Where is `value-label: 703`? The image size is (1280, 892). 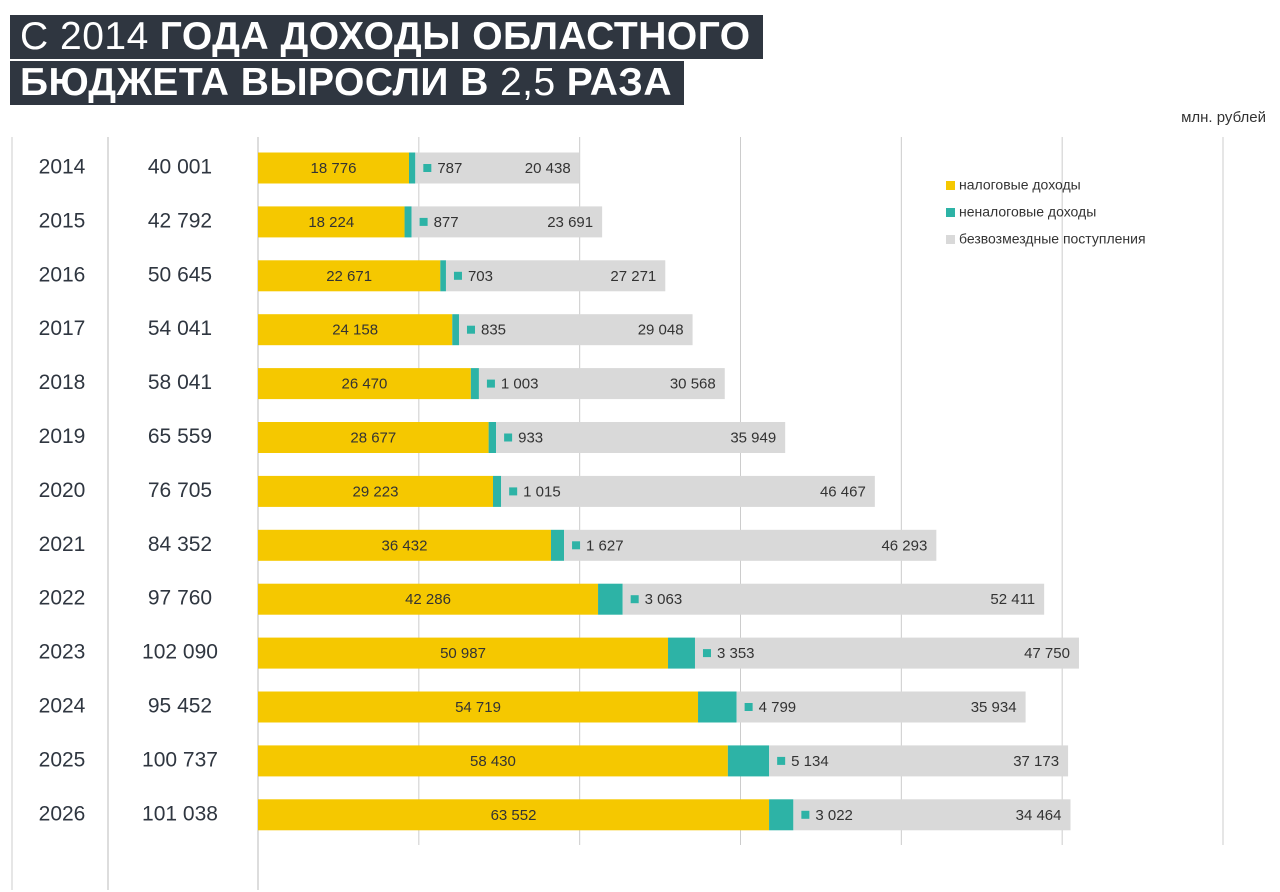
value-label: 703 is located at coordinates (480, 276).